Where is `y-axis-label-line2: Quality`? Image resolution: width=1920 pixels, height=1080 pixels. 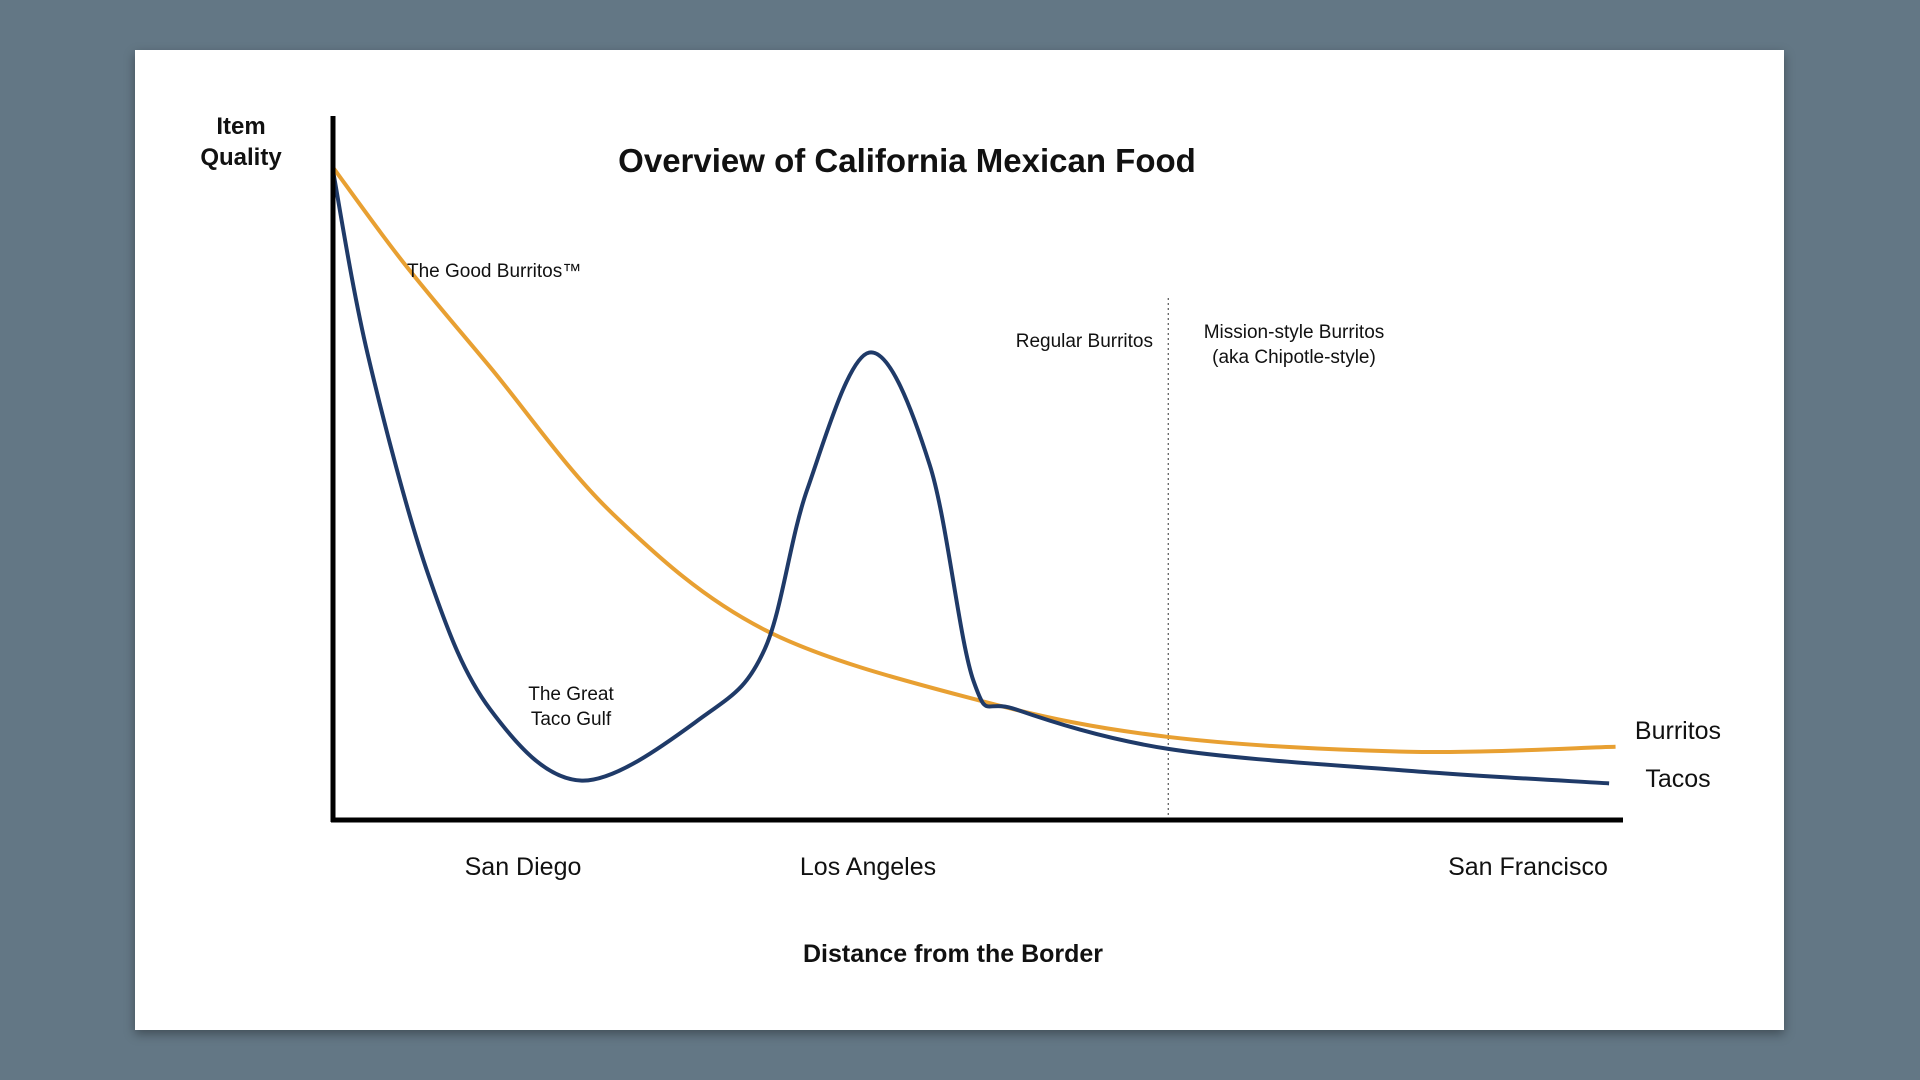 y-axis-label-line2: Quality is located at coordinates (241, 157).